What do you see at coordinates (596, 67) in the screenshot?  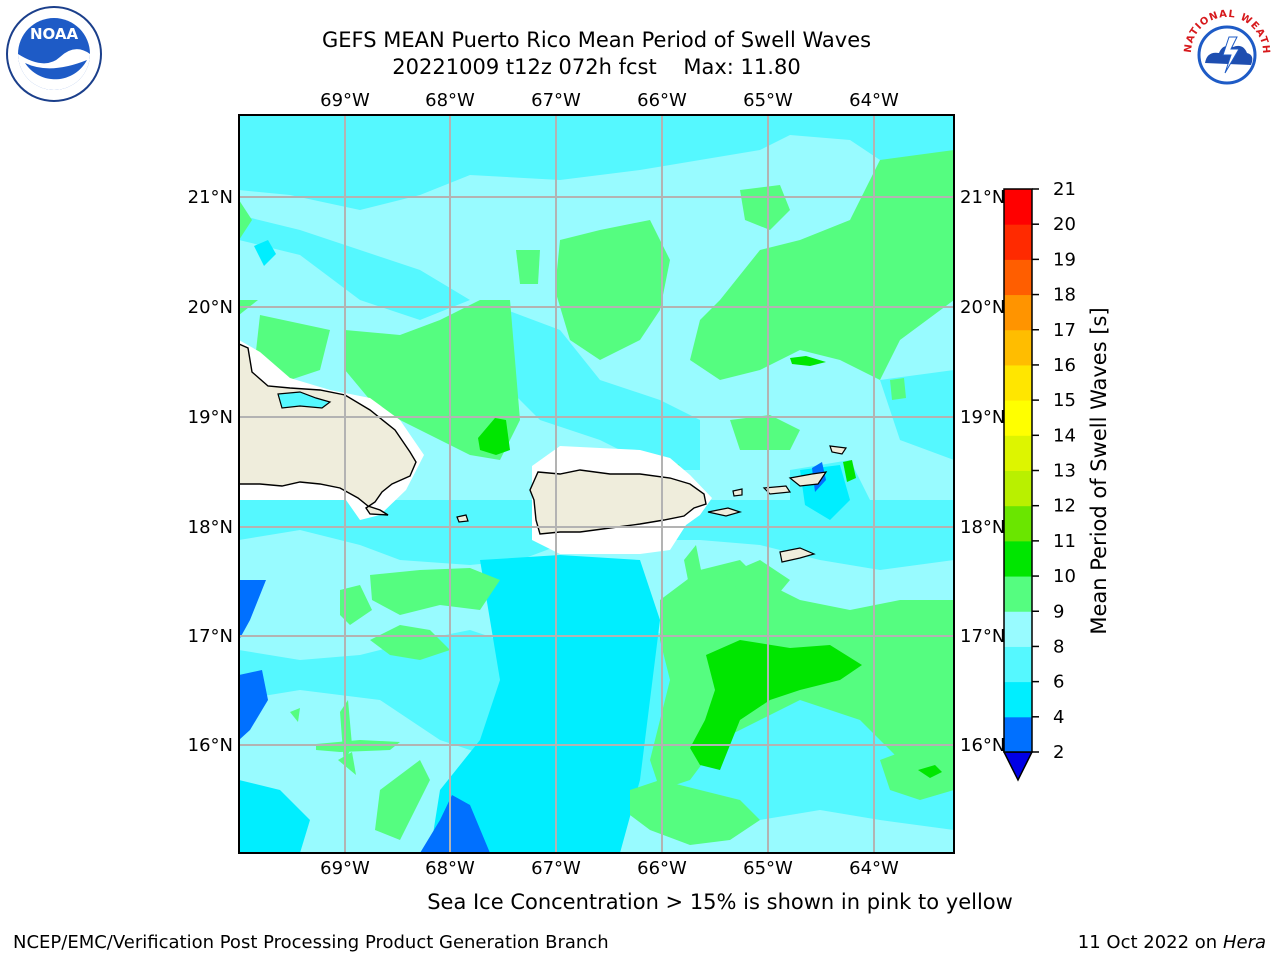 I see `chart-title-line-2: 20221009 t12z 072h fcst Max: 11.80` at bounding box center [596, 67].